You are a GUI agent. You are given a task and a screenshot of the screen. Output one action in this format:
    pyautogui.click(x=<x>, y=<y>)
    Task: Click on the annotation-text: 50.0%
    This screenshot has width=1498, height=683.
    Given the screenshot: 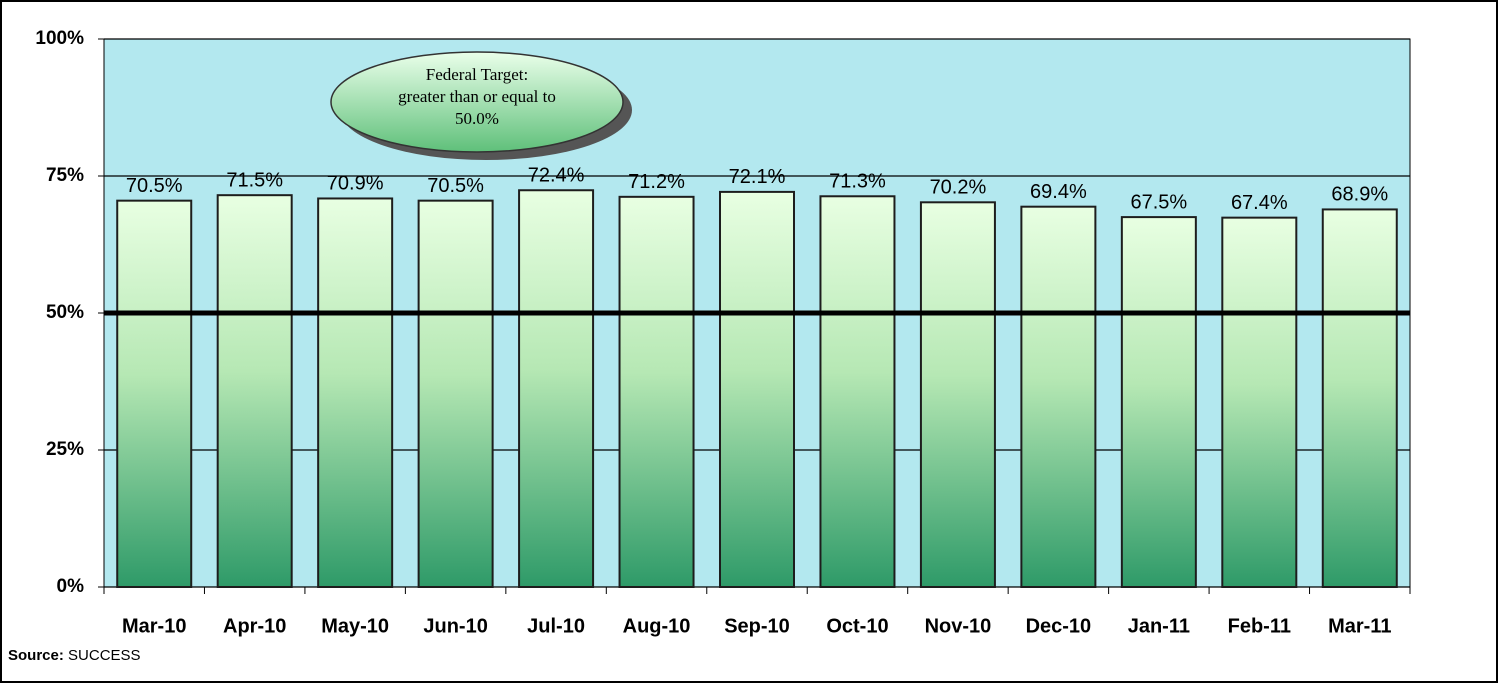 What is the action you would take?
    pyautogui.click(x=477, y=118)
    